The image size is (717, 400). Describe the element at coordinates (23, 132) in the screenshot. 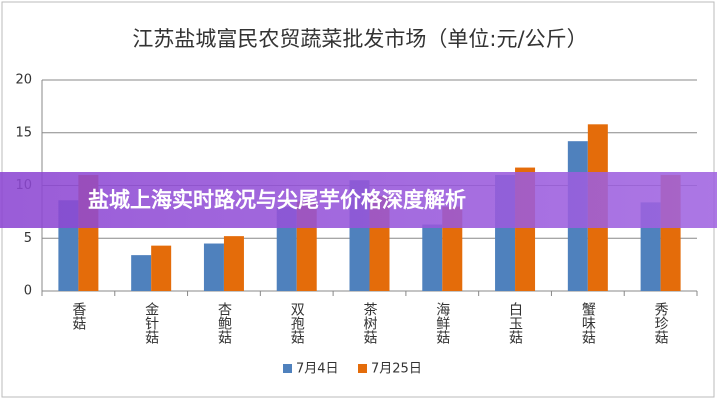

I see `y-tick-label: 15` at that location.